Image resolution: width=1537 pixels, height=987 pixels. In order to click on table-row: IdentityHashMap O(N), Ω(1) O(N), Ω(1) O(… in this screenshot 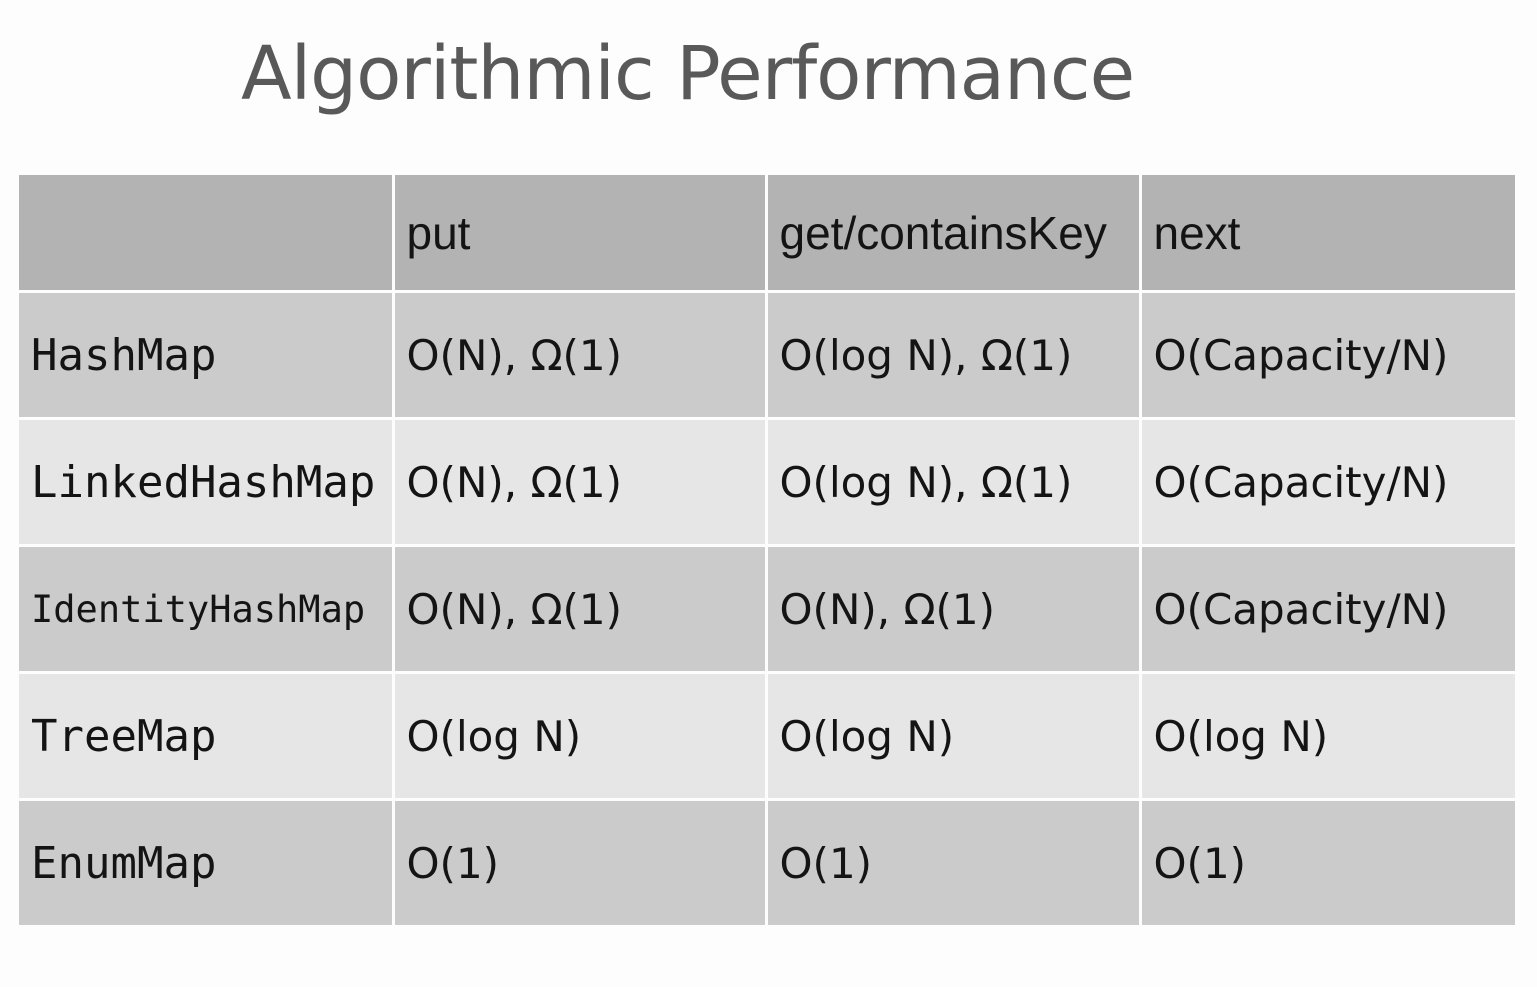, I will do `click(767, 609)`.